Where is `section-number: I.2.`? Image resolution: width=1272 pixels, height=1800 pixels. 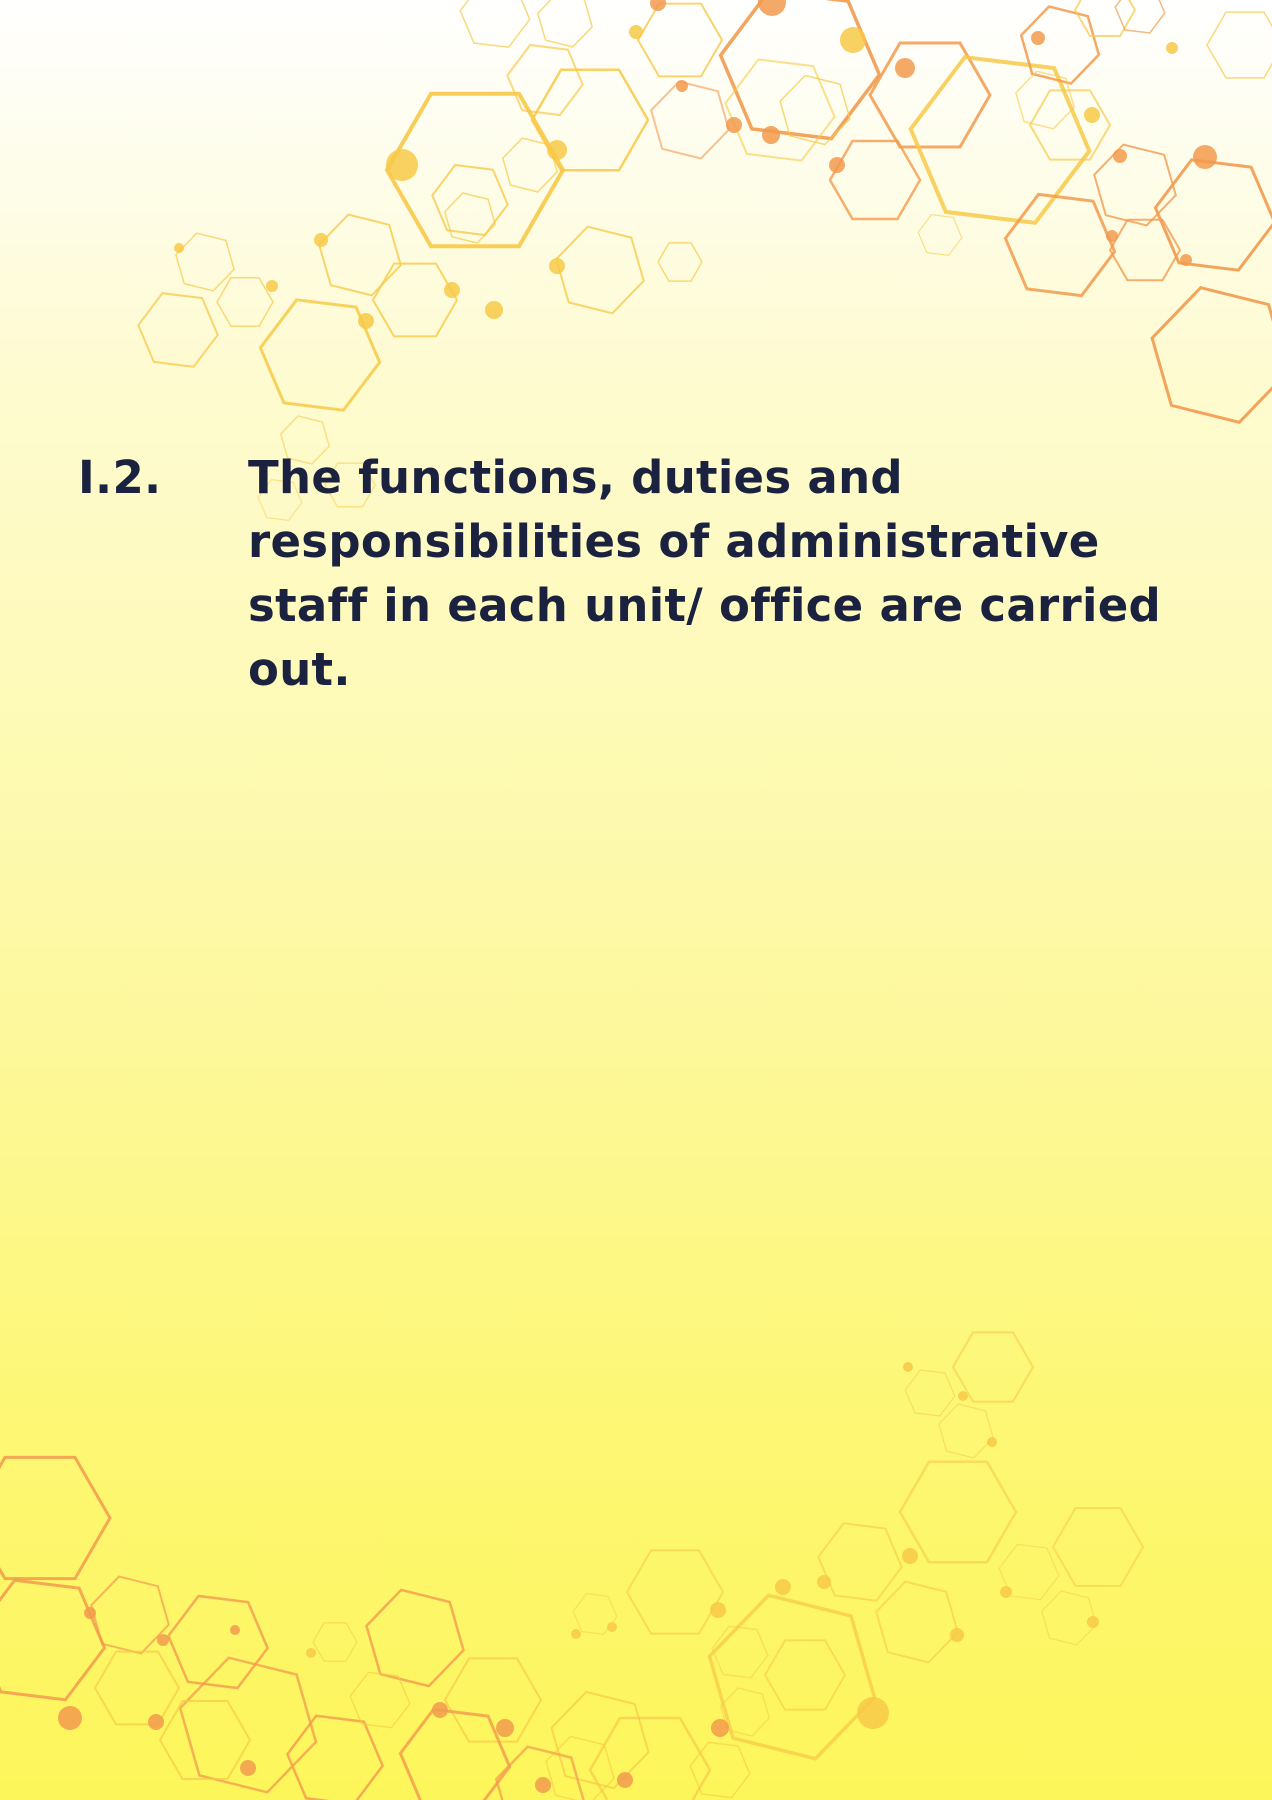 section-number: I.2. is located at coordinates (120, 477).